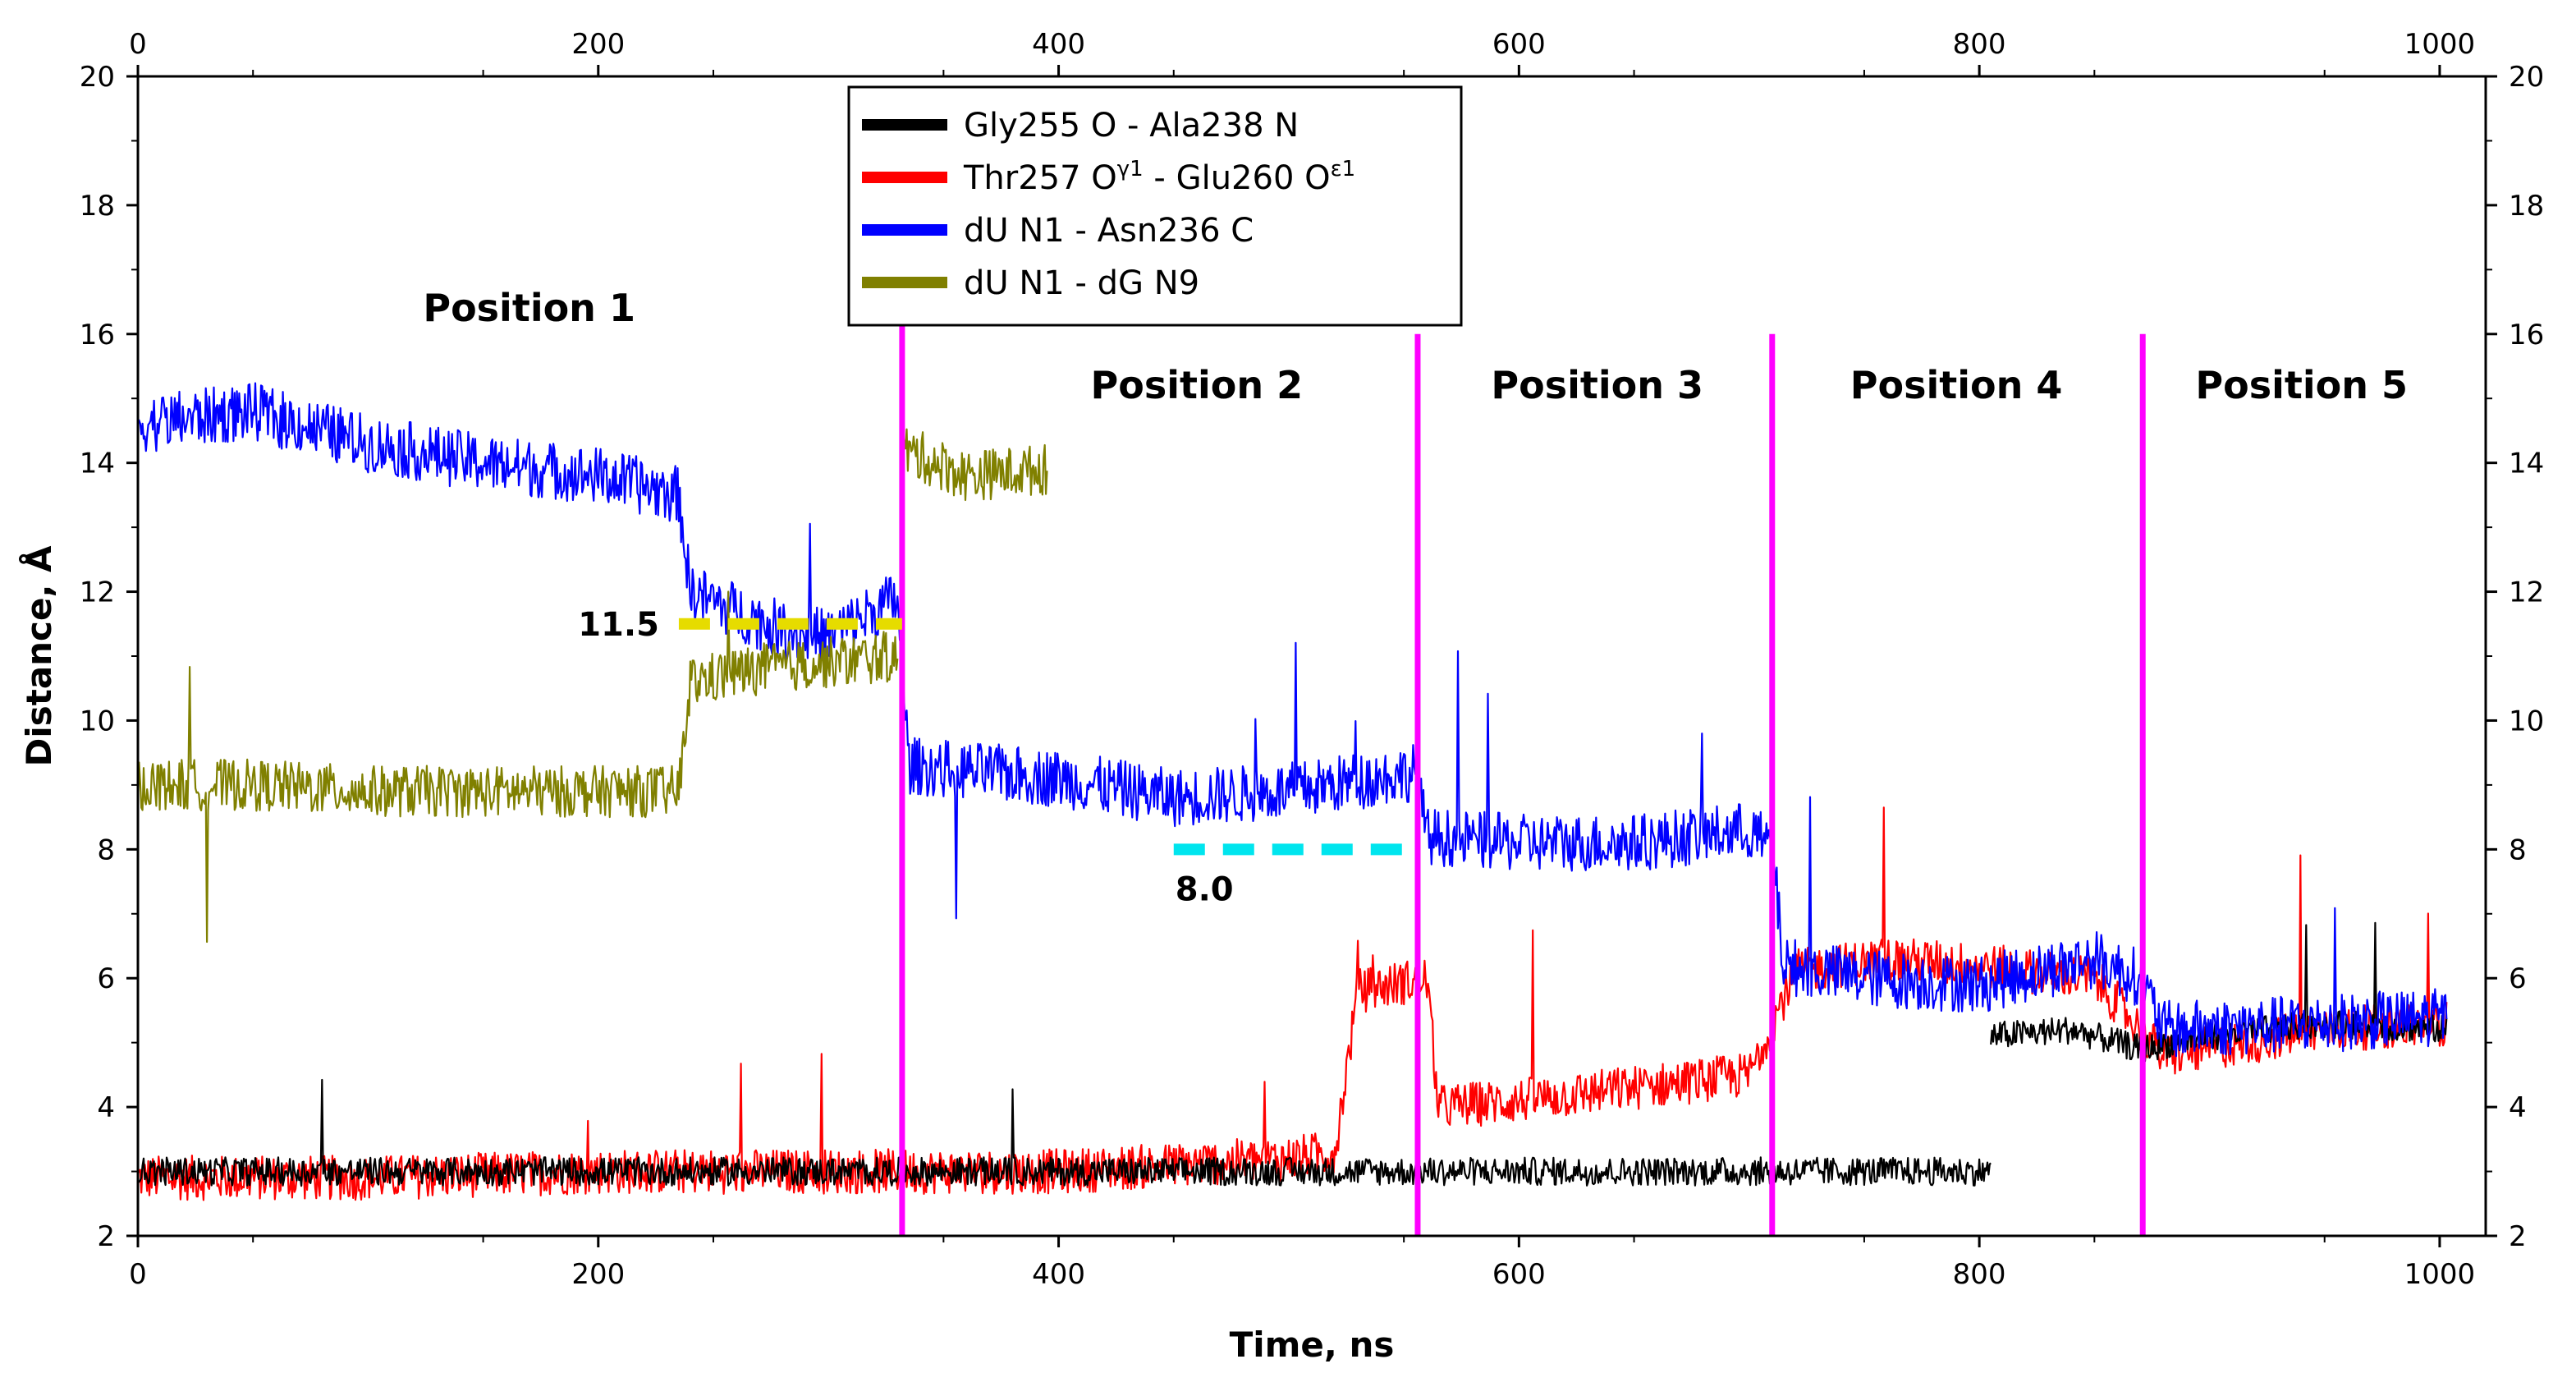 This screenshot has height=1373, width=2576. I want to click on x-tick-label-top-2: 400, so click(1059, 44).